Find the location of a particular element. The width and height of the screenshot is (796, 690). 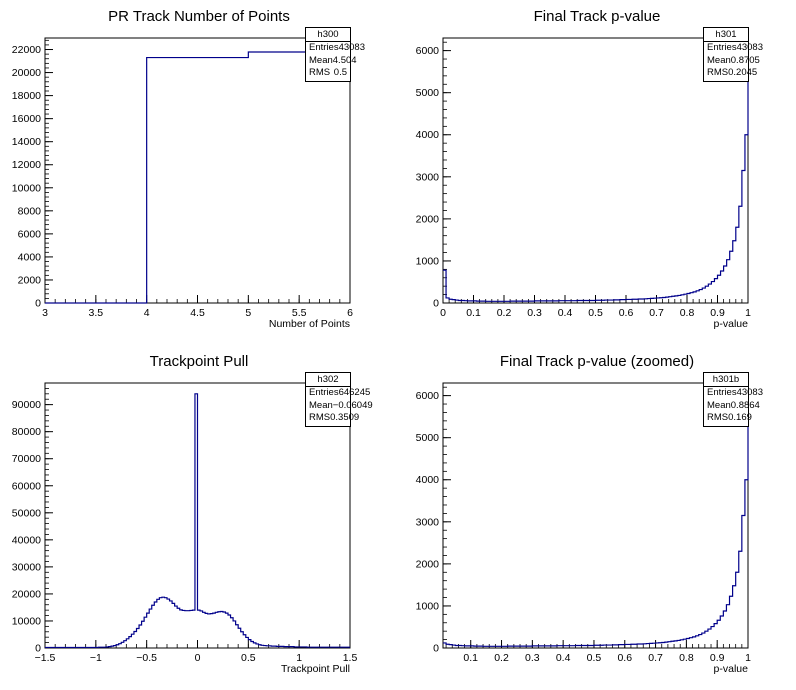

x-tick-label: 0.6 is located at coordinates (624, 658).